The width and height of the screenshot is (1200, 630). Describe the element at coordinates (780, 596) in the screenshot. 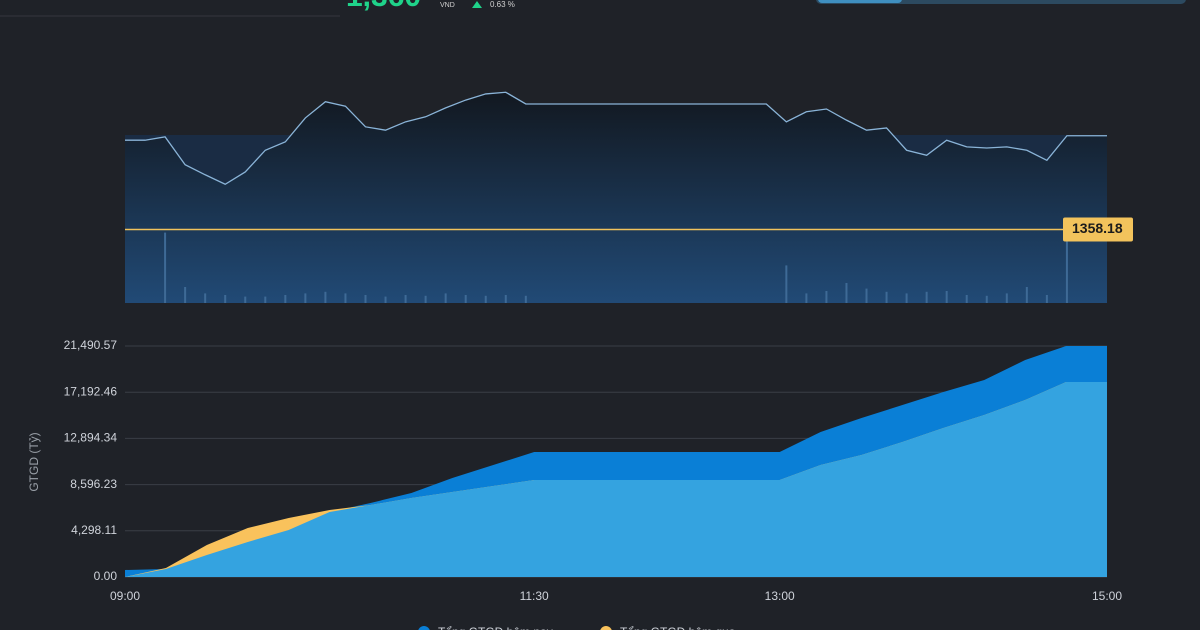

I see `x-tick-label: 13:00` at that location.